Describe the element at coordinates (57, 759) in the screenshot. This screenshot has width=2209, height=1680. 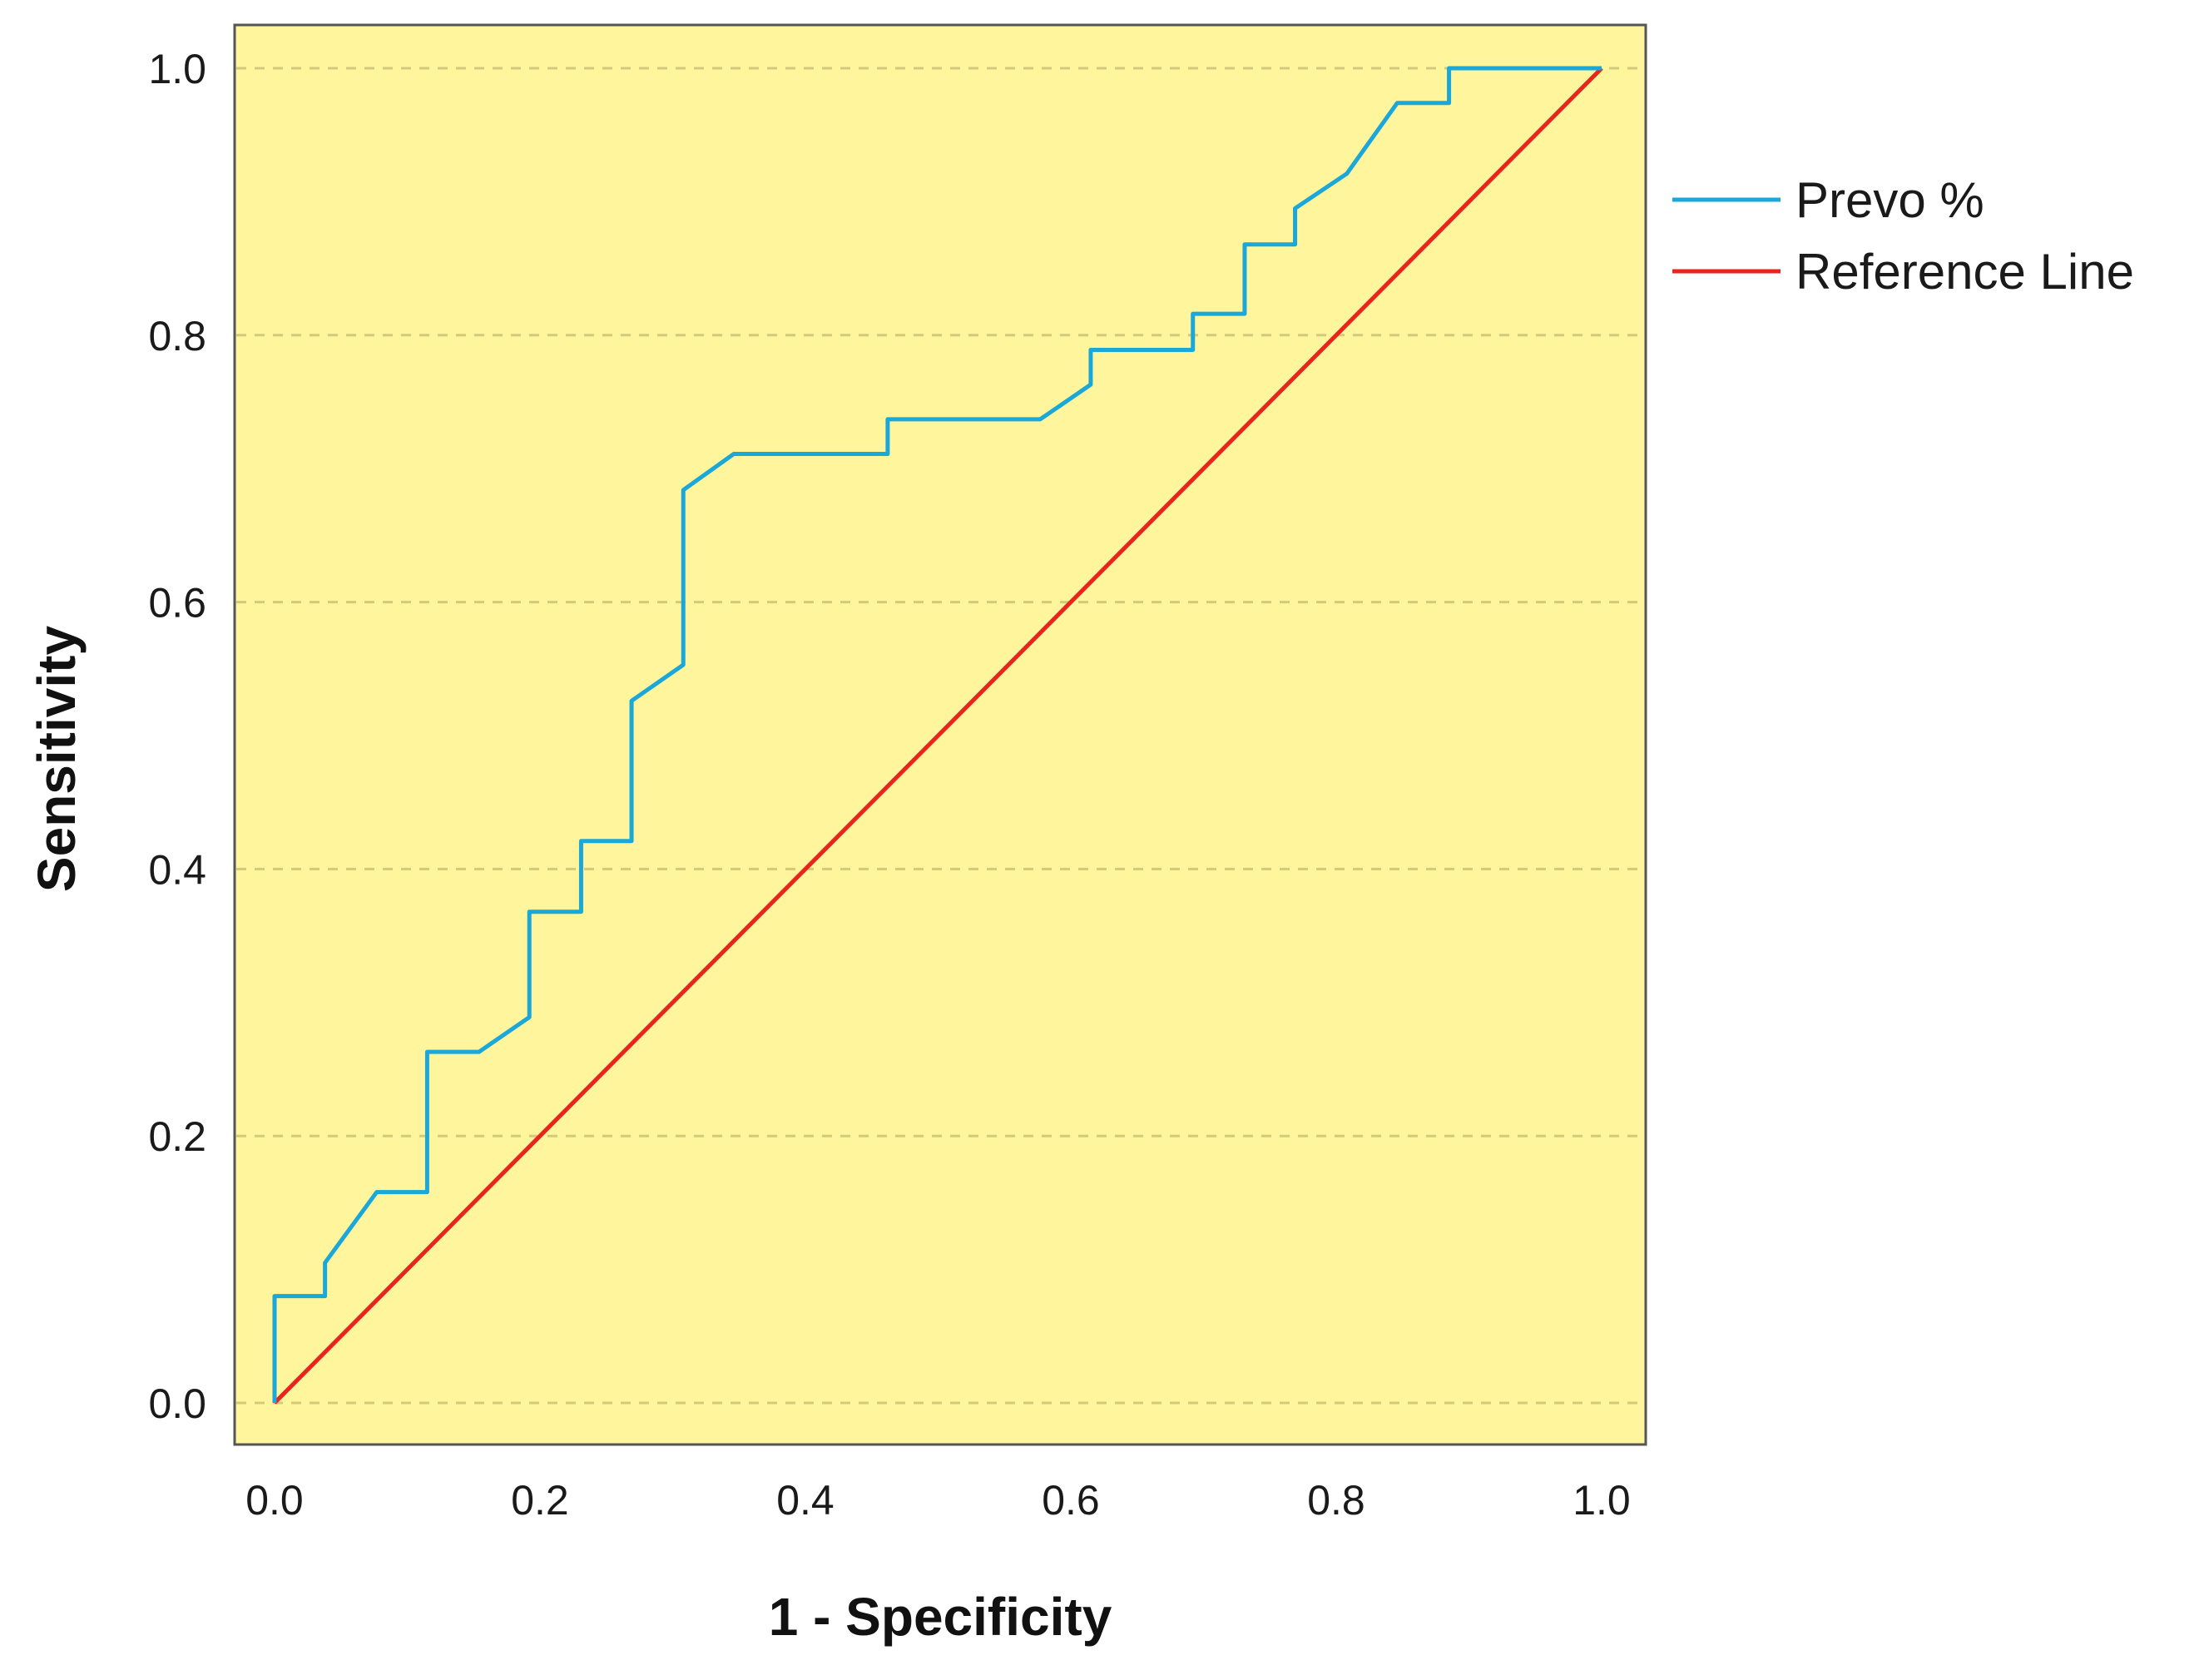
I see `y-axis-title: Sensitivity` at that location.